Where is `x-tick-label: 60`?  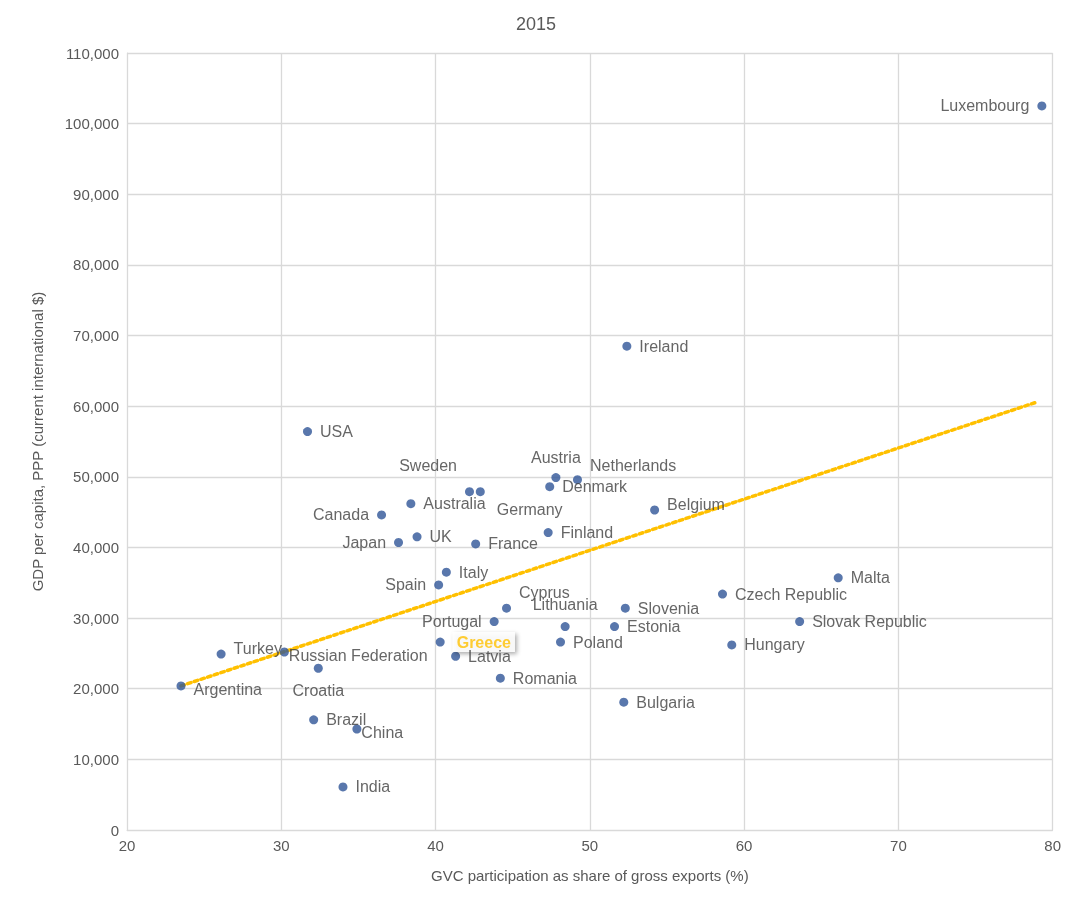 x-tick-label: 60 is located at coordinates (744, 845).